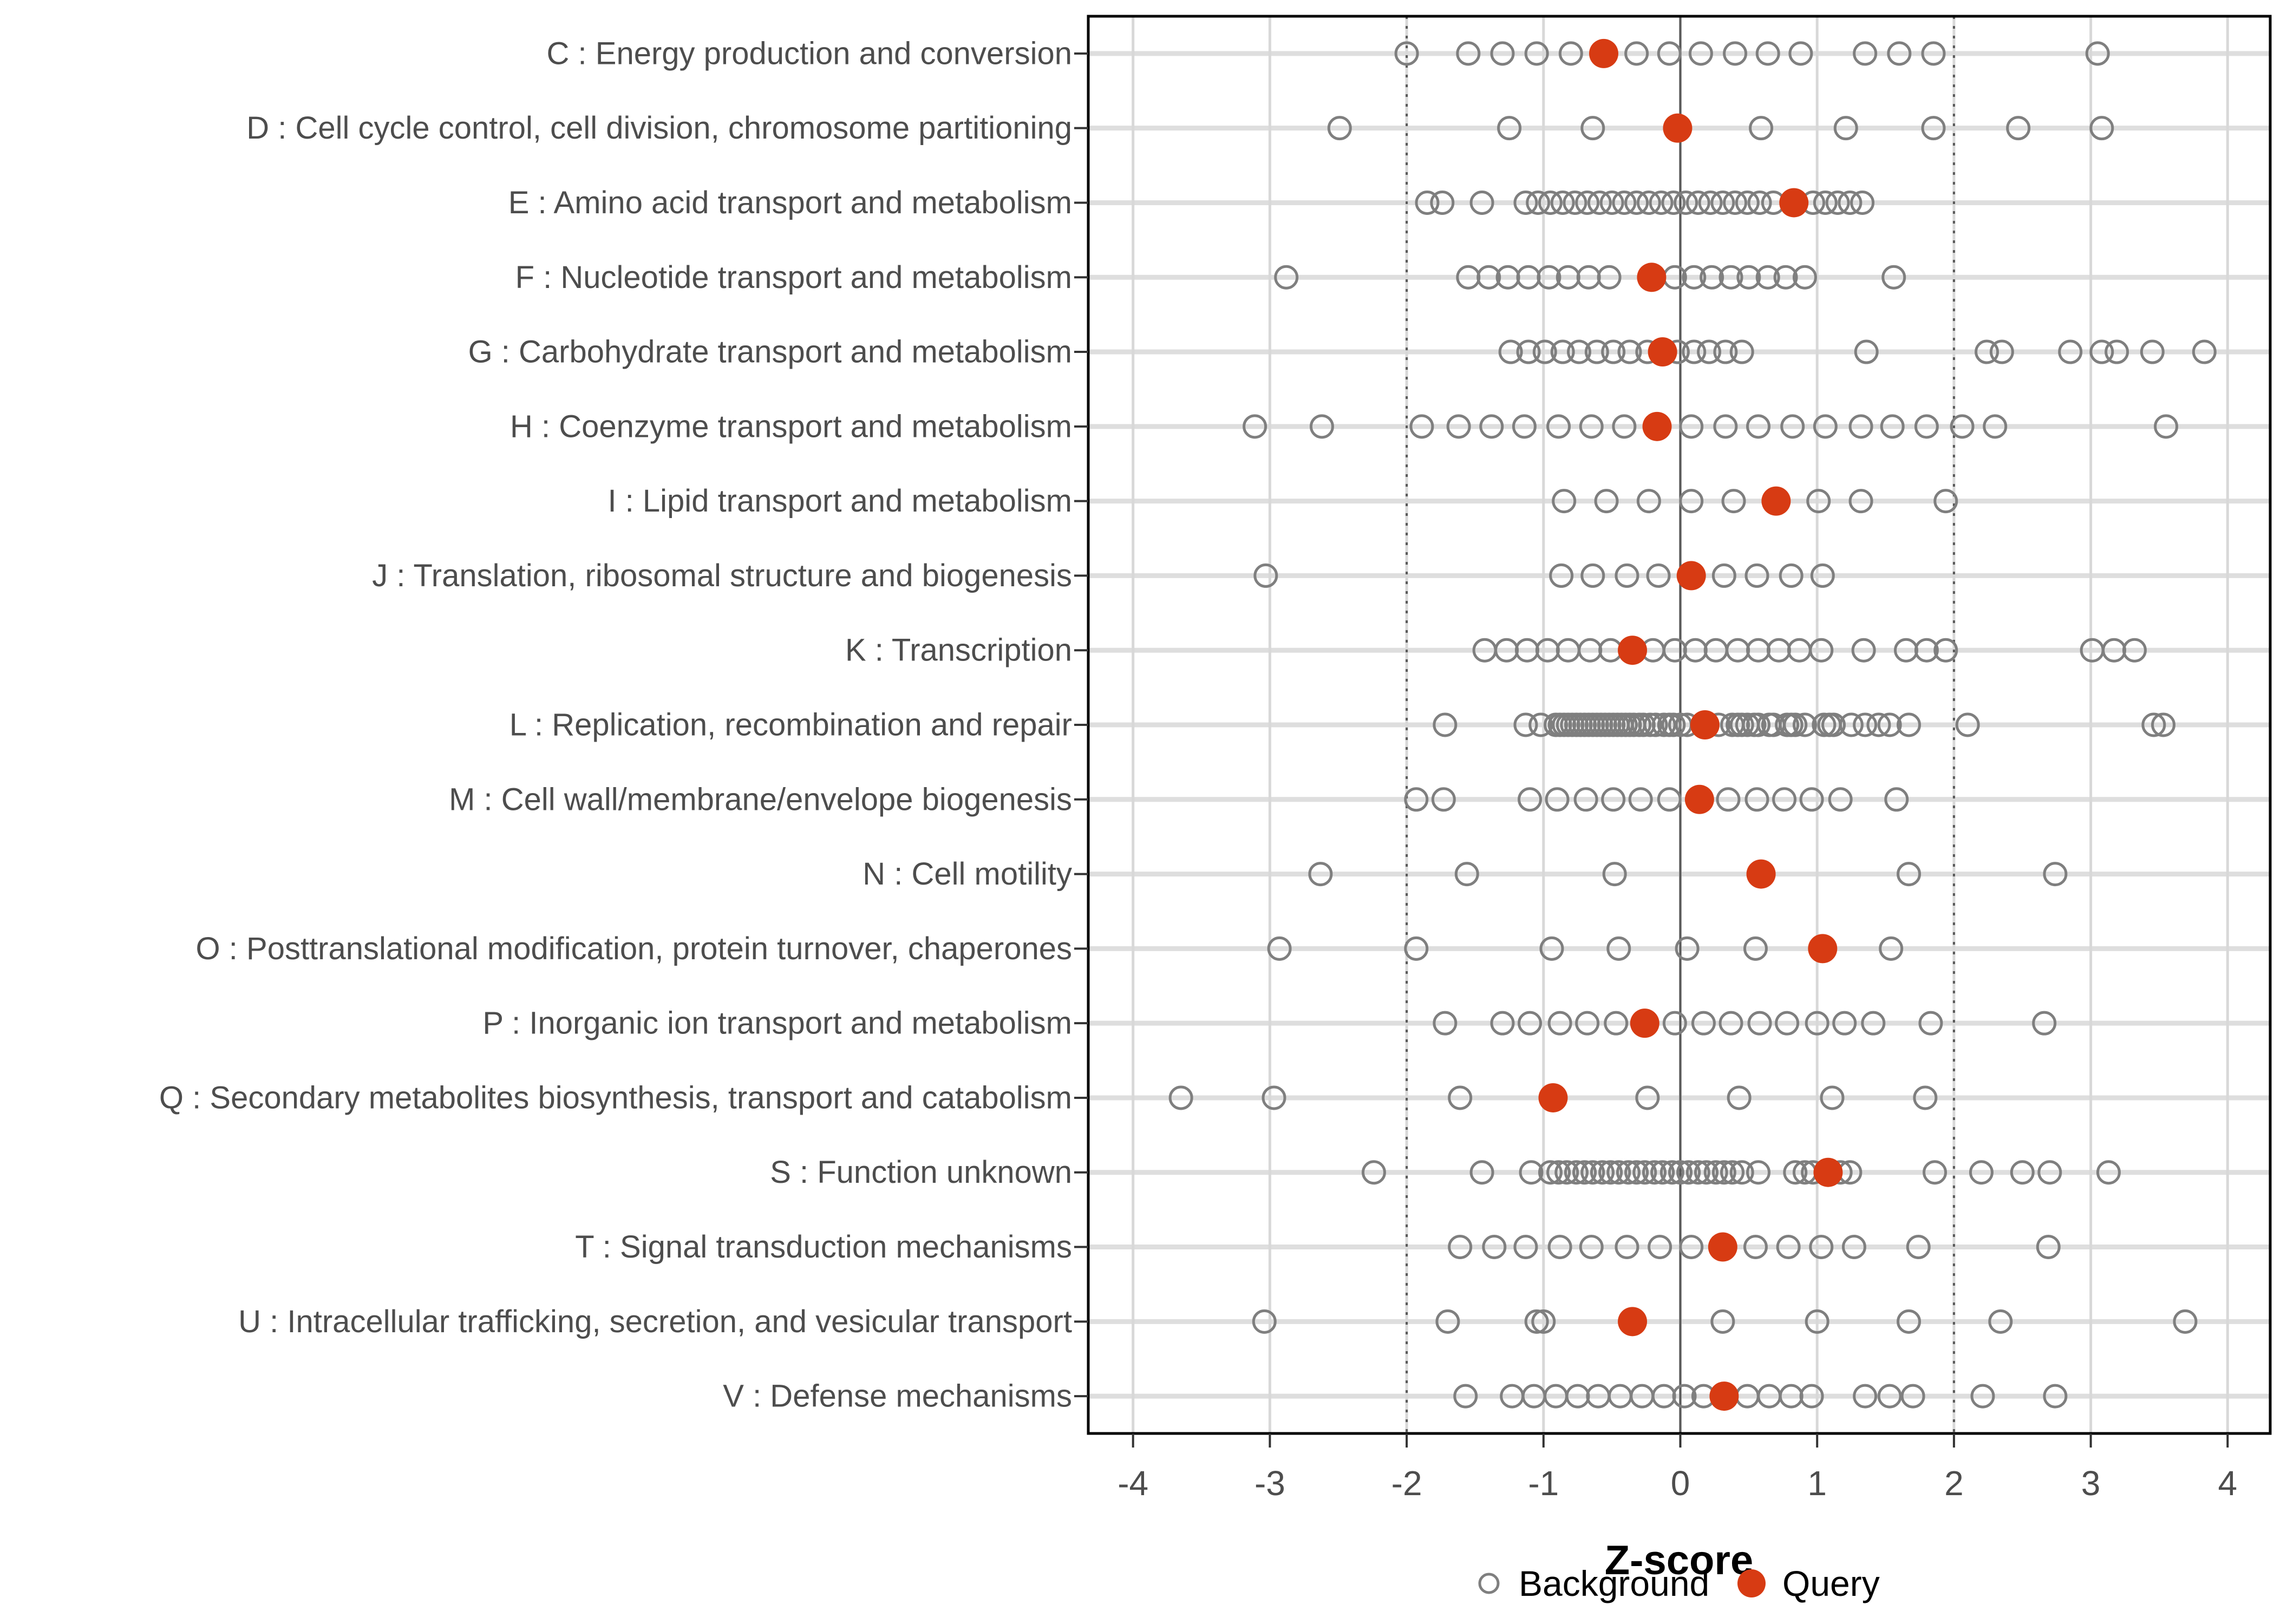  Describe the element at coordinates (1680, 1560) in the screenshot. I see `x-axis-title: Z-score` at that location.